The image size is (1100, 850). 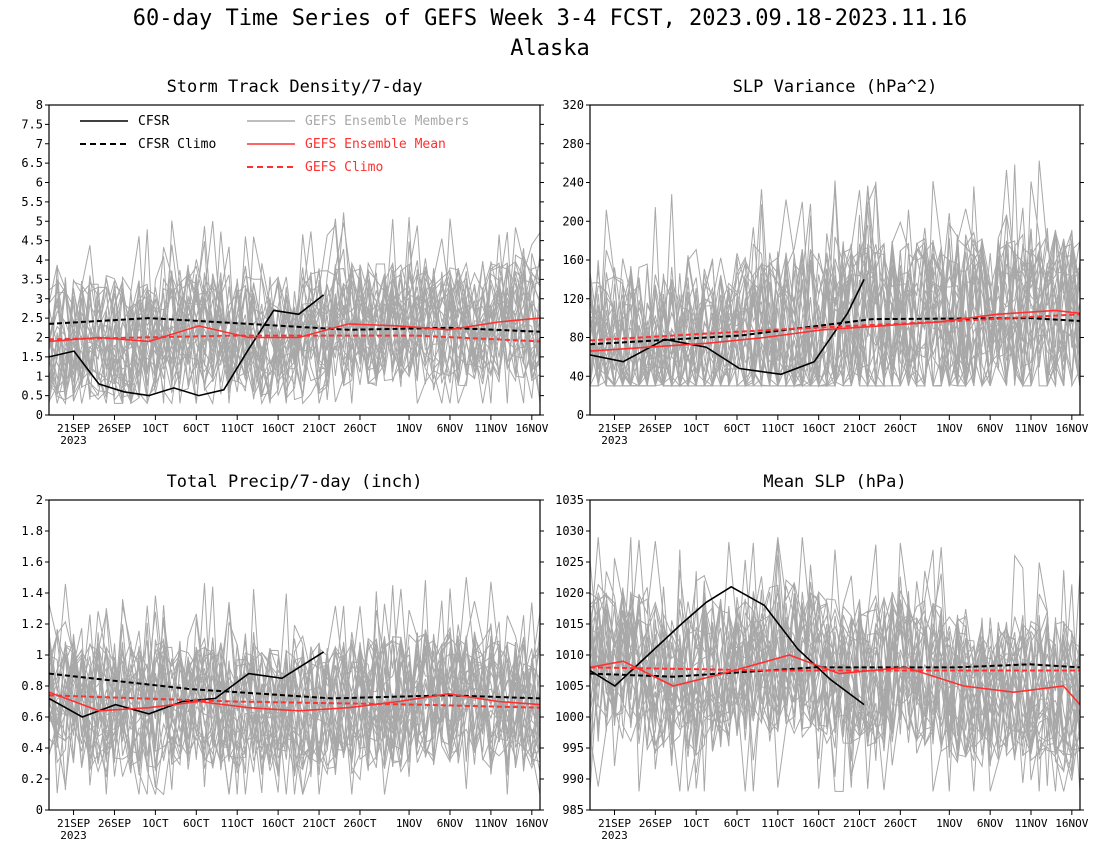 I want to click on y-tick-label: 995, so click(x=573, y=748).